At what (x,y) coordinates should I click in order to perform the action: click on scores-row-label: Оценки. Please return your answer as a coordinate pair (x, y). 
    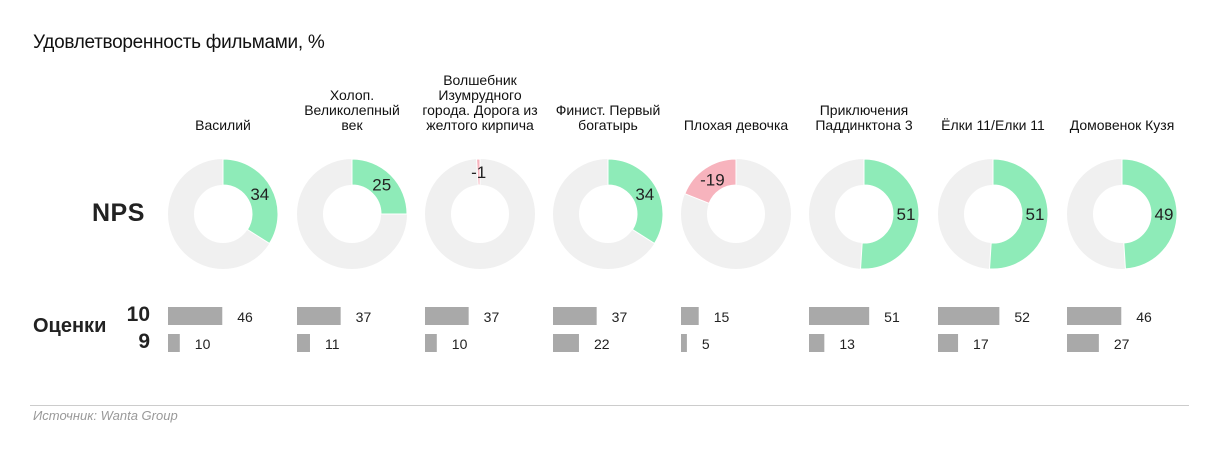
    Looking at the image, I should click on (70, 326).